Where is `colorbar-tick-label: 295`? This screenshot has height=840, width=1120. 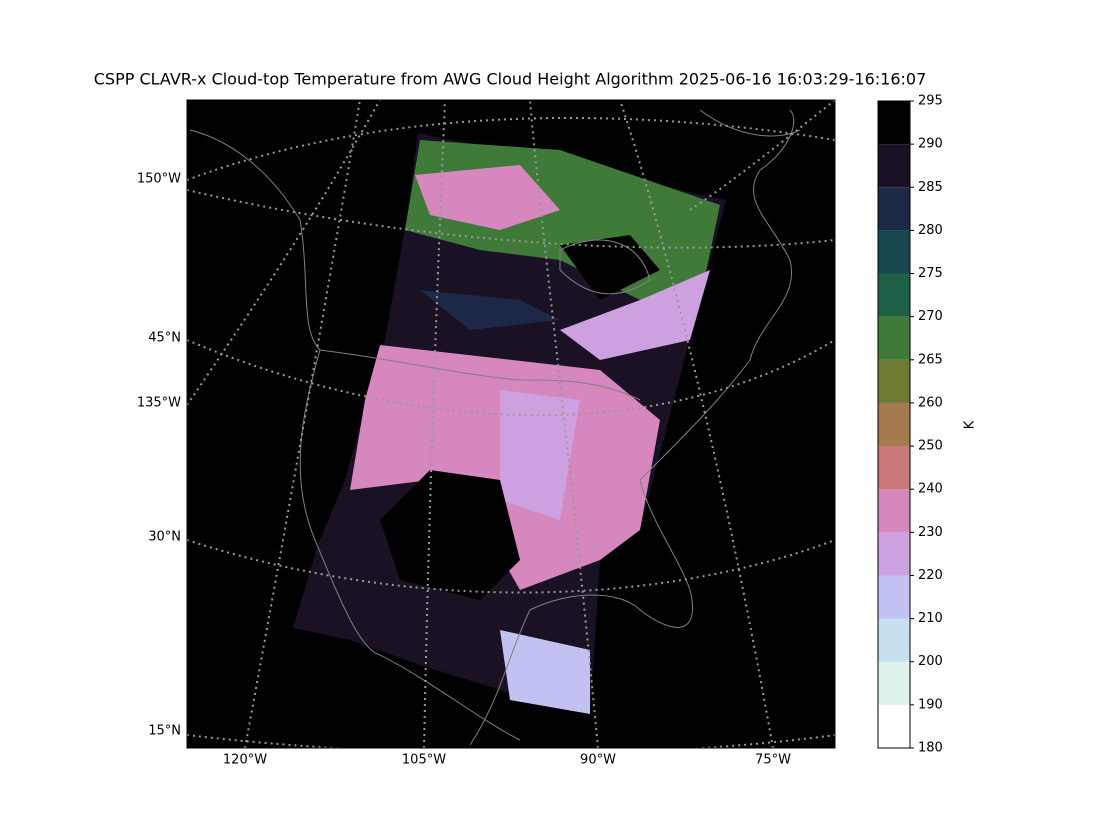 colorbar-tick-label: 295 is located at coordinates (930, 101).